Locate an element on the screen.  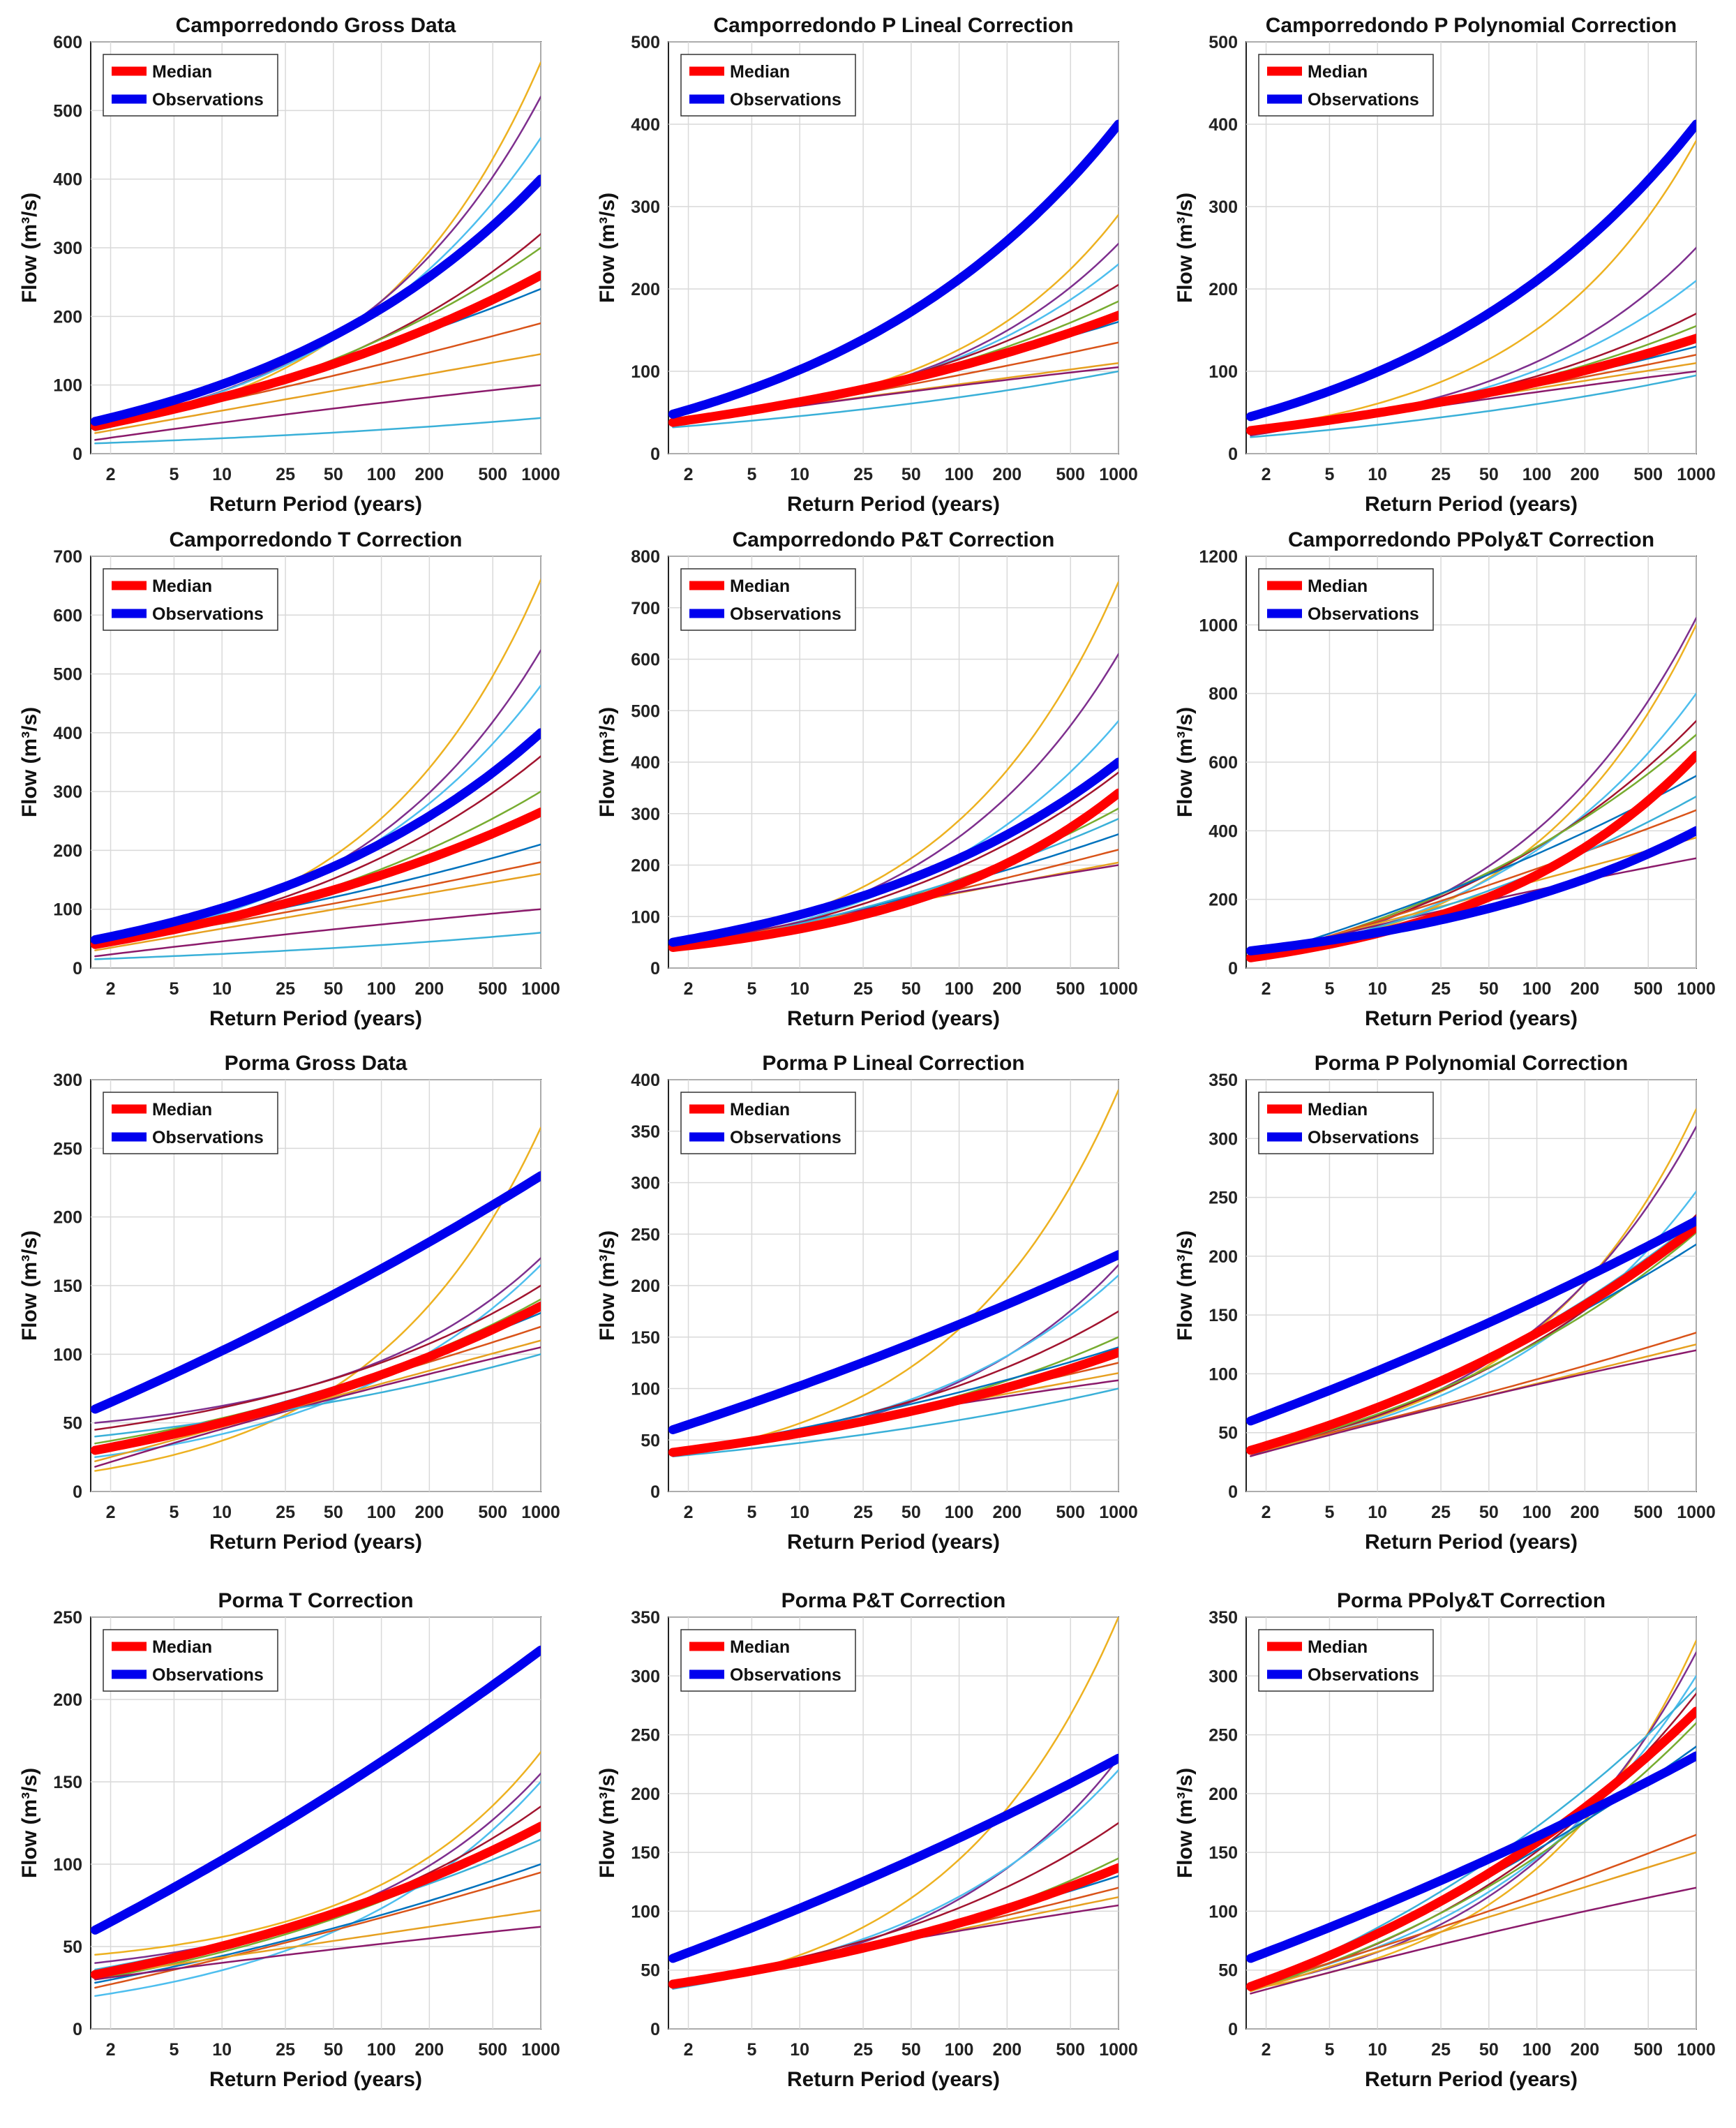
y-tick-label: 50 is located at coordinates (1228, 1433).